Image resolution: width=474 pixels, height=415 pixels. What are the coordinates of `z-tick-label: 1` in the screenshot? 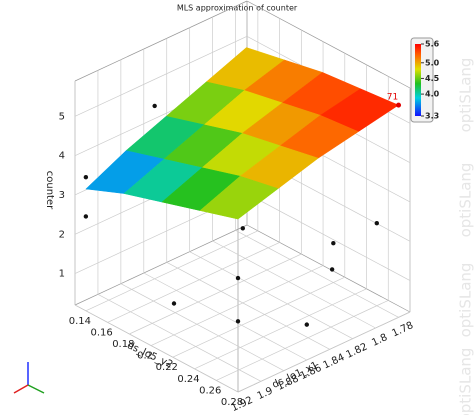 It's located at (62, 274).